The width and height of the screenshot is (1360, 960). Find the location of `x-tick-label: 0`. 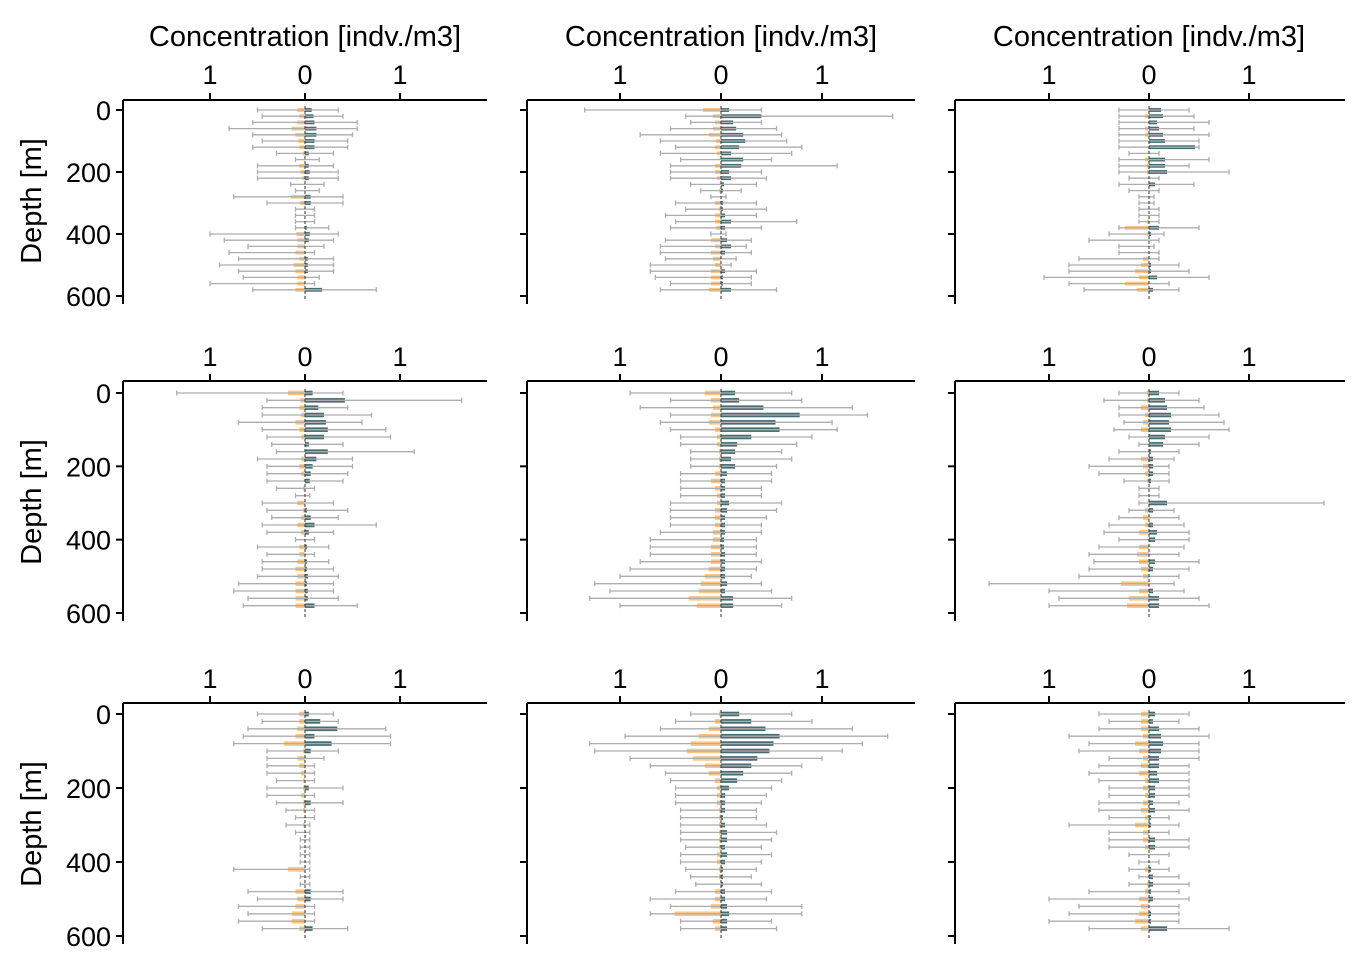

x-tick-label: 0 is located at coordinates (304, 357).